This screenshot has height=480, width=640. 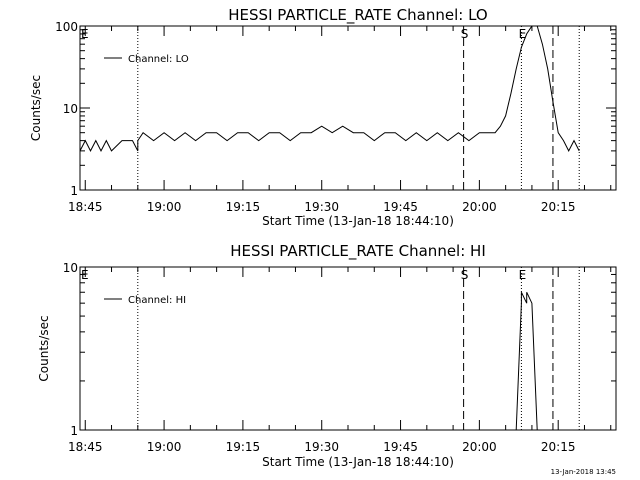 I want to click on chart-title: HESSI PARTICLE_RATE Channel: HI, so click(x=358, y=251).